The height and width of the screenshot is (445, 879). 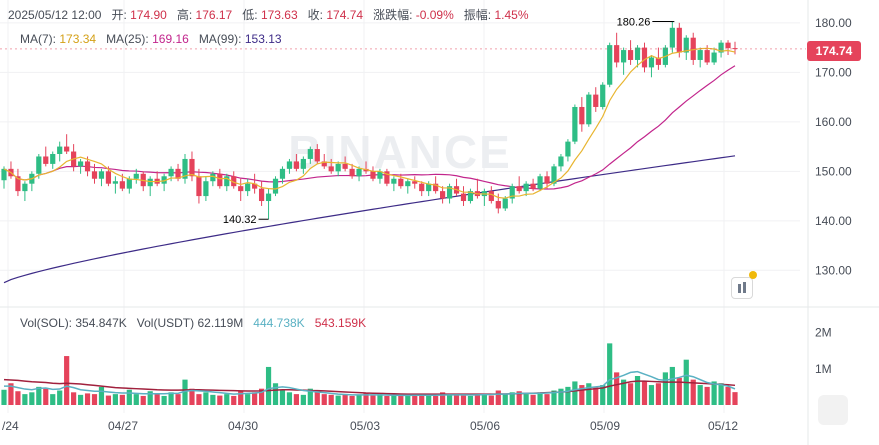 What do you see at coordinates (833, 72) in the screenshot?
I see `price-tick-label: 170.00` at bounding box center [833, 72].